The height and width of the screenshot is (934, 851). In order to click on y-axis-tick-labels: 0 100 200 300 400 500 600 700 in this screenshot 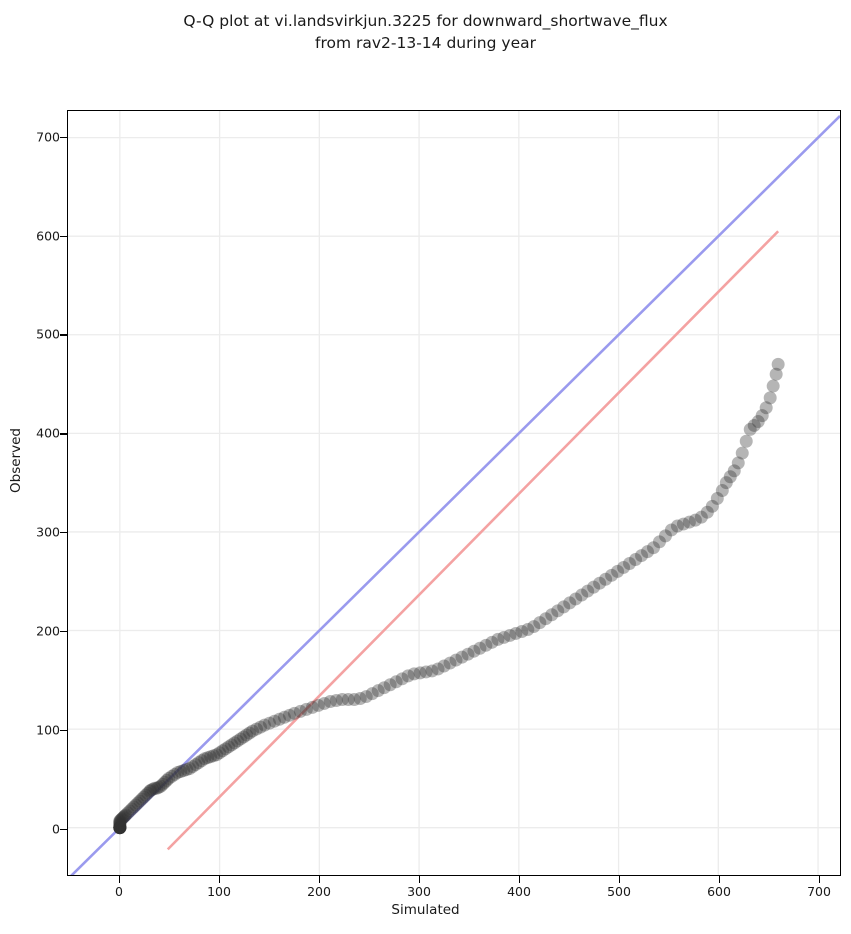, I will do `click(34, 467)`.